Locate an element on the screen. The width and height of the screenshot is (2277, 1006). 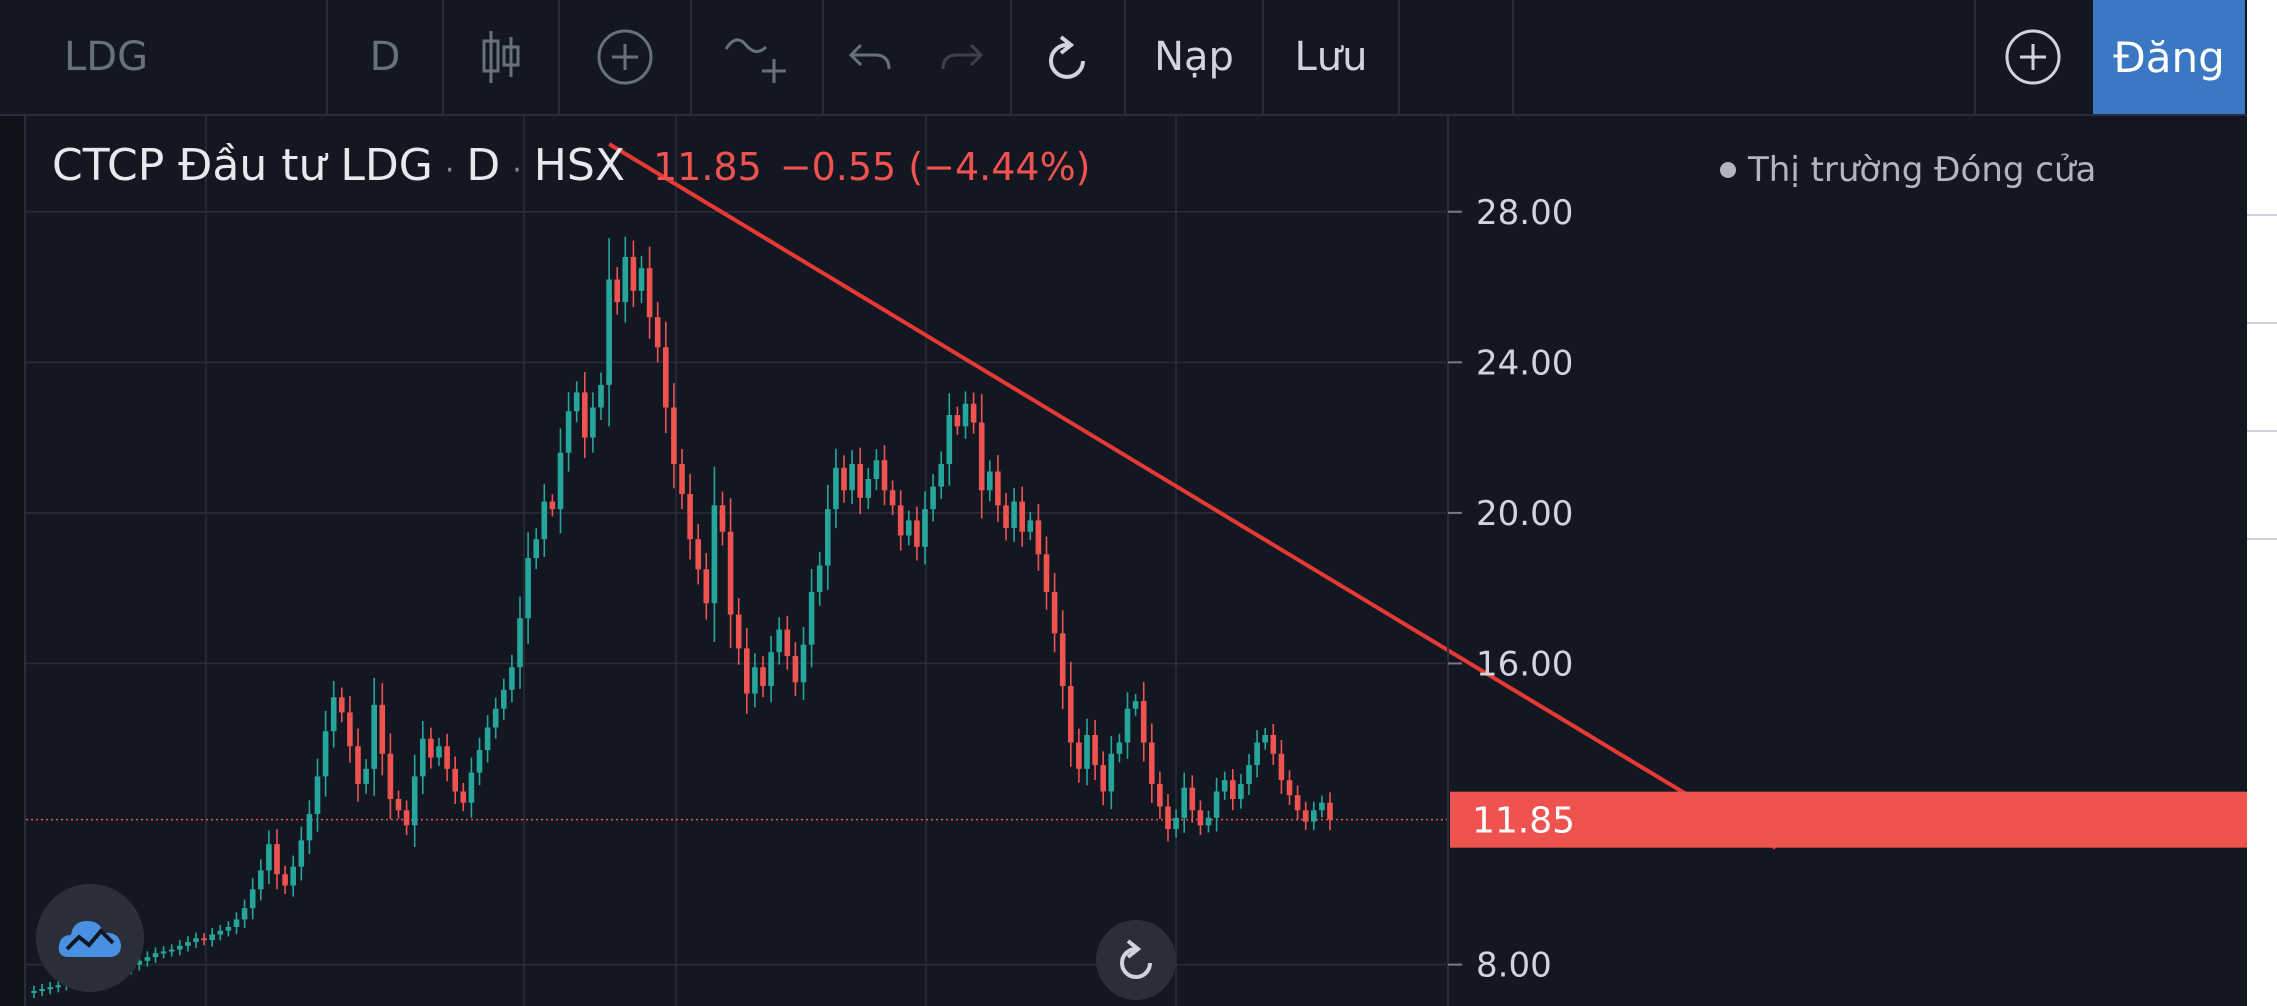
add-layout-button is located at coordinates (2033, 57).